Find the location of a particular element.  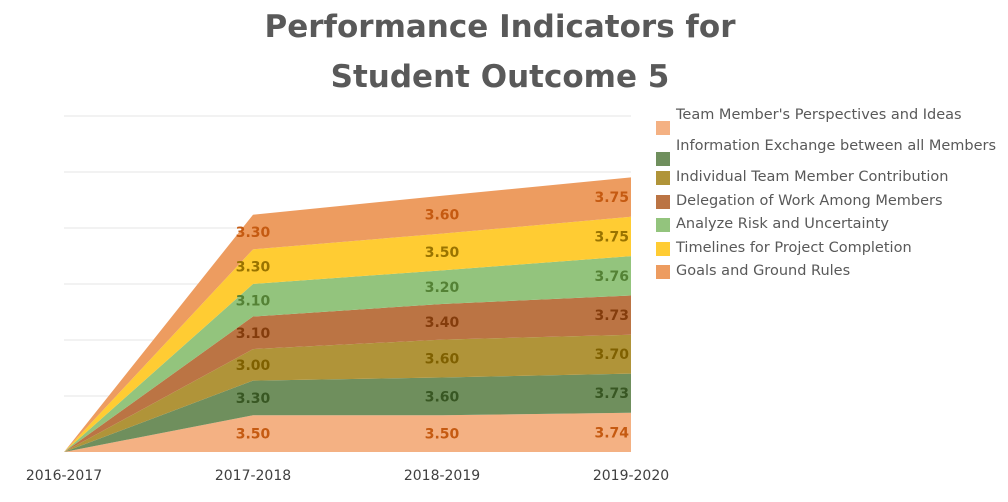

x-tick-label: 2019-2020 is located at coordinates (631, 476).